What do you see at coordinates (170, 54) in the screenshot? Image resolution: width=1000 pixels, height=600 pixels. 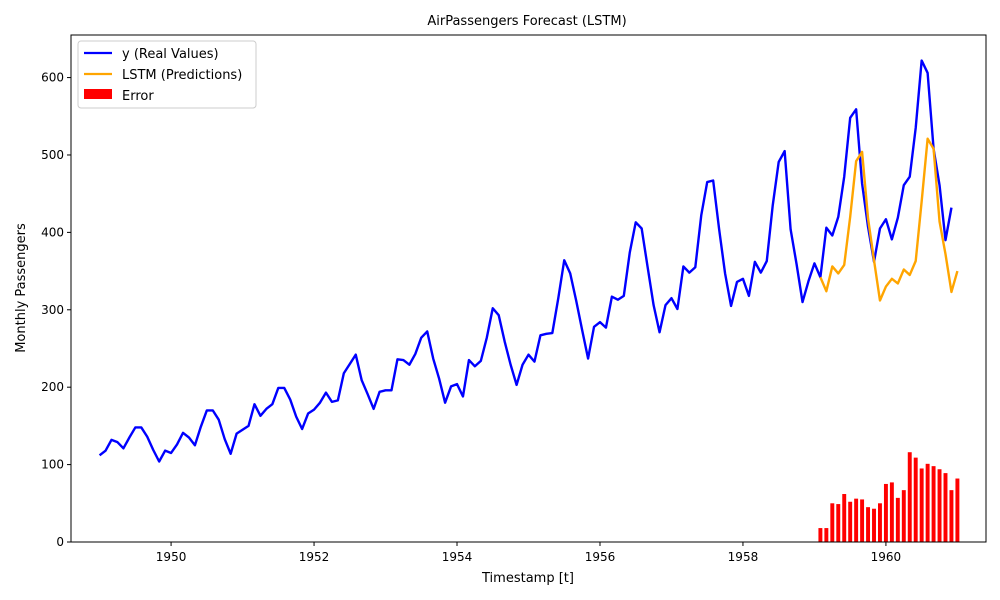 I see `legend-label-real: y (Real Values)` at bounding box center [170, 54].